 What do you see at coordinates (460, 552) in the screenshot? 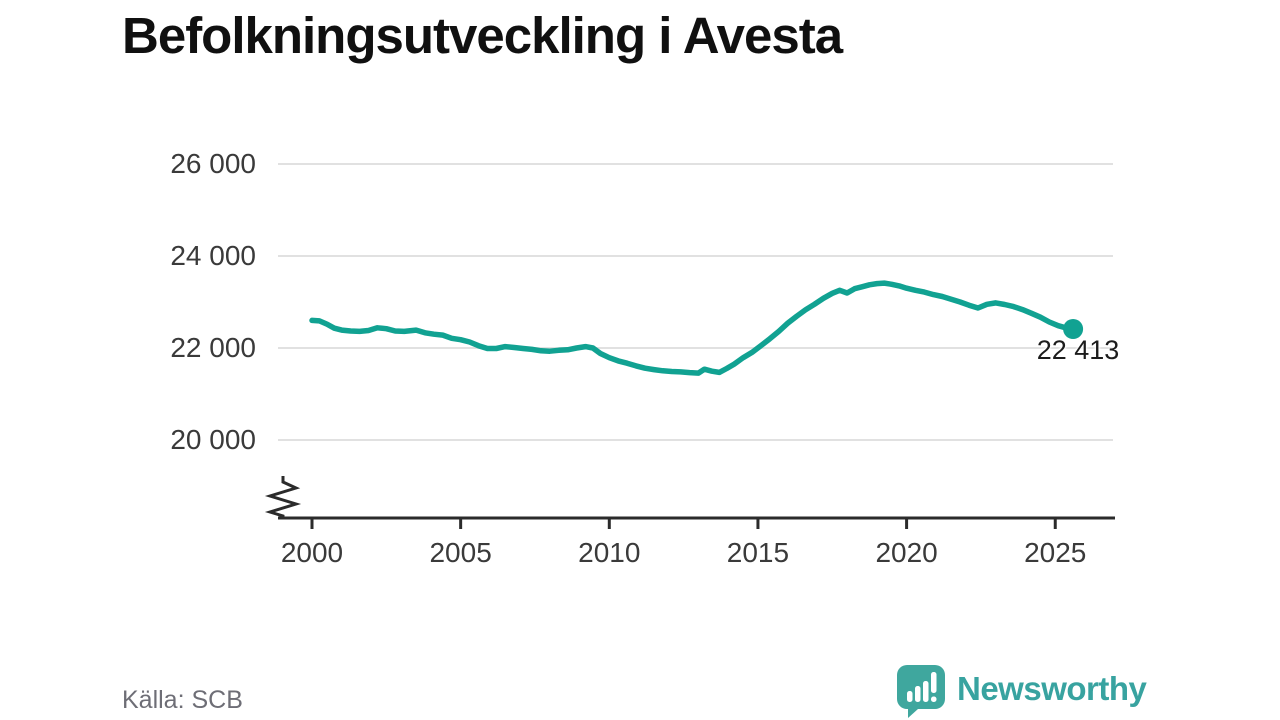
I see `x-tick-label: 2005` at bounding box center [460, 552].